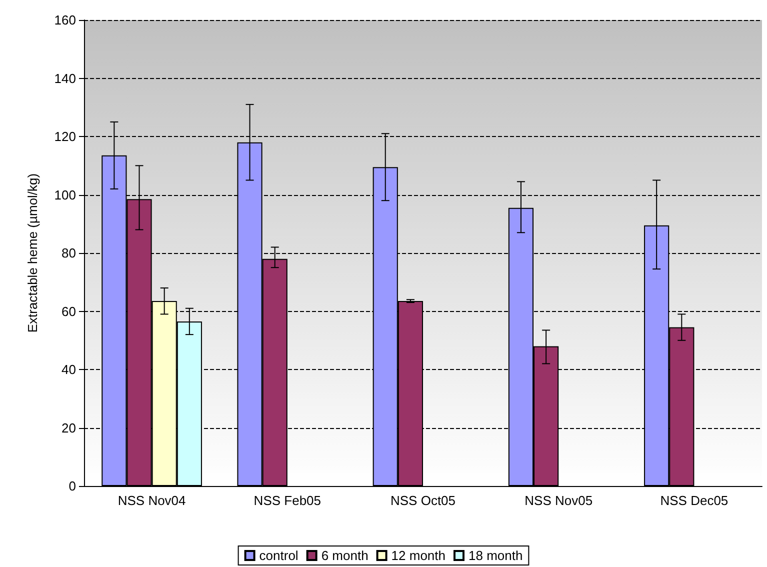  Describe the element at coordinates (418, 555) in the screenshot. I see `legend-label: 12 month` at that location.